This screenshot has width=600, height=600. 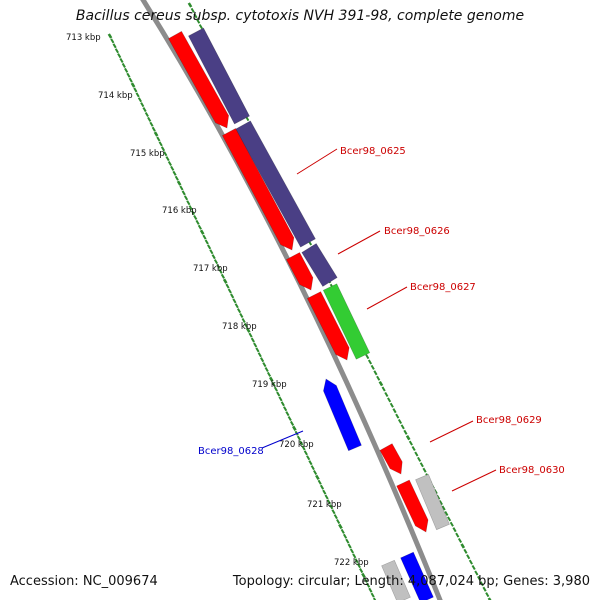 I want to click on ruler-tick-label: 721 kbp, so click(x=324, y=505).